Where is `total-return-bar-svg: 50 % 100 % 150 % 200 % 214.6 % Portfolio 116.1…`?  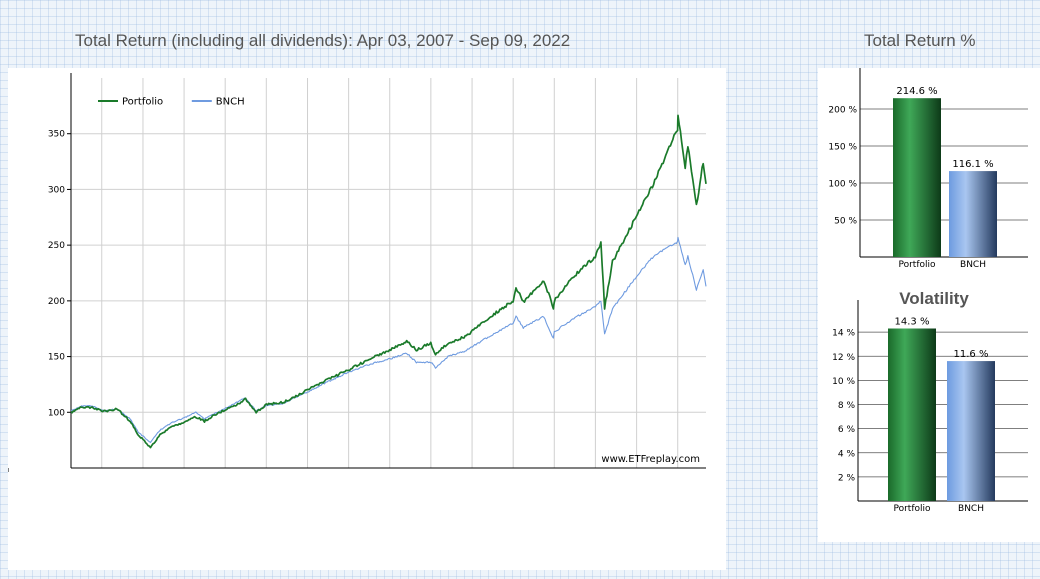 total-return-bar-svg: 50 % 100 % 150 % 200 % 214.6 % Portfolio 116.1… is located at coordinates (928, 169).